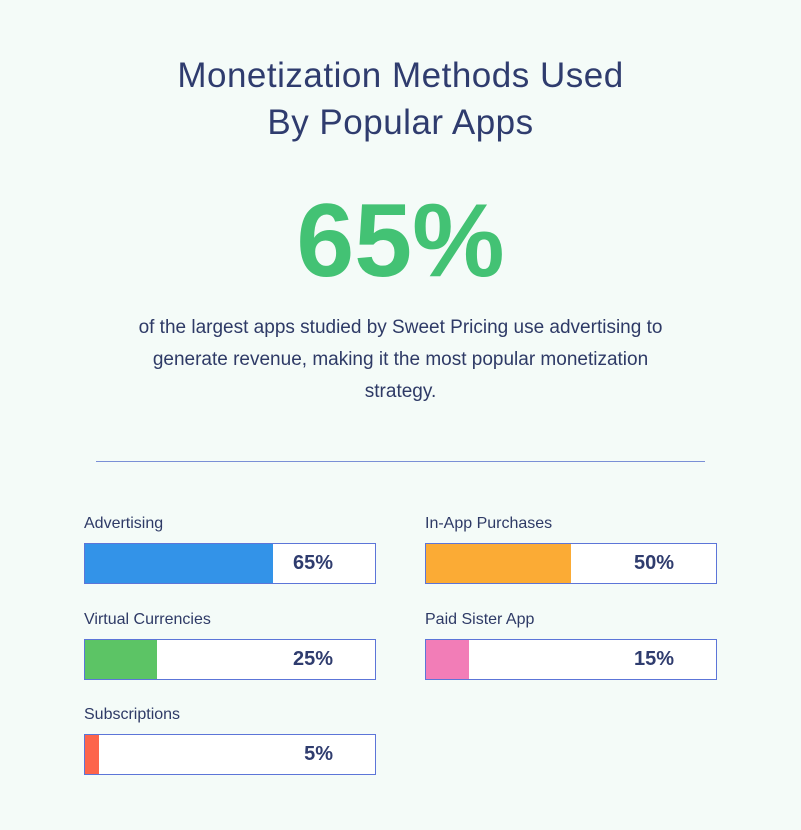  Describe the element at coordinates (312, 563) in the screenshot. I see `bar-value-advertising: 65%` at that location.